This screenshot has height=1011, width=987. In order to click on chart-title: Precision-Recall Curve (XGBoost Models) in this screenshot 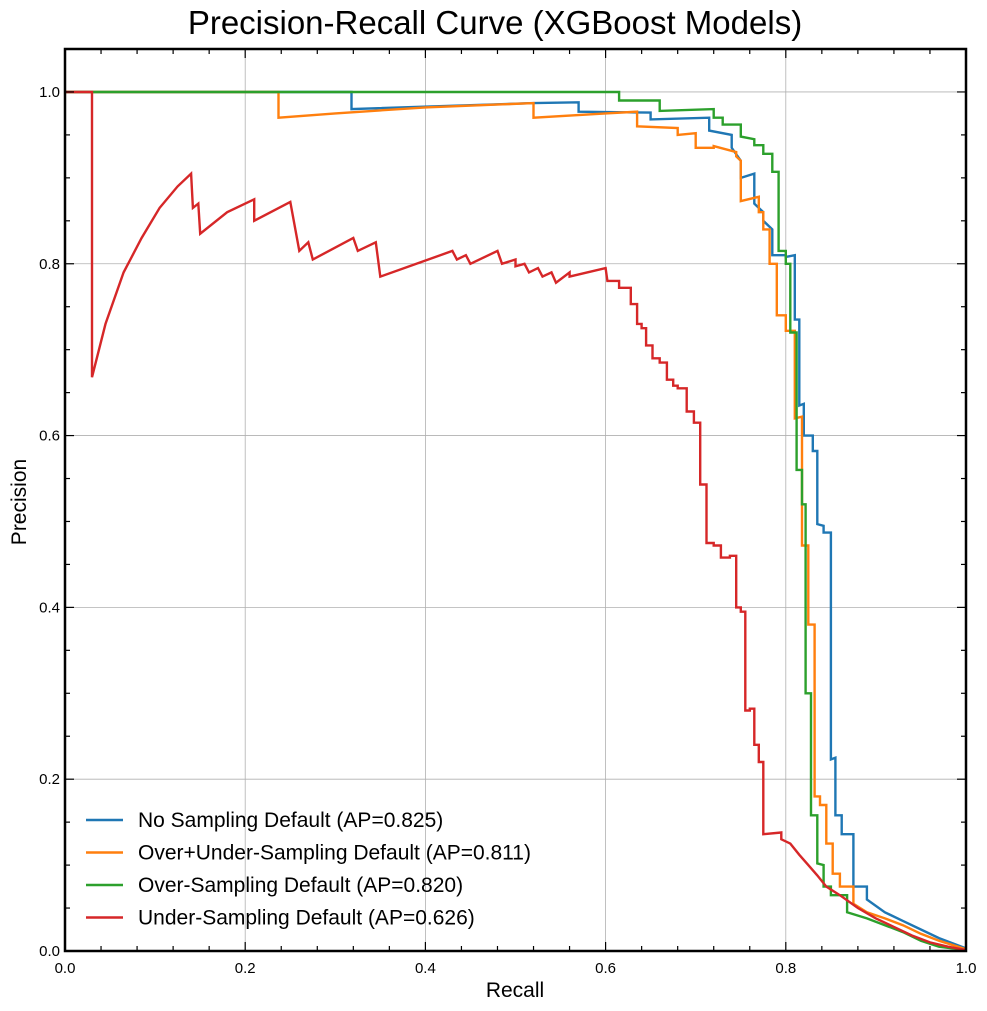, I will do `click(495, 22)`.